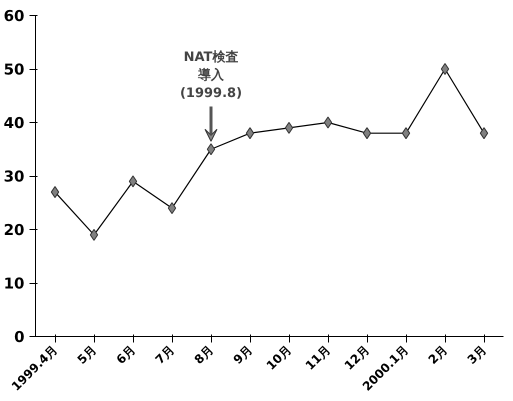 The image size is (513, 401). I want to click on x-tick-label: 10月, so click(279, 357).